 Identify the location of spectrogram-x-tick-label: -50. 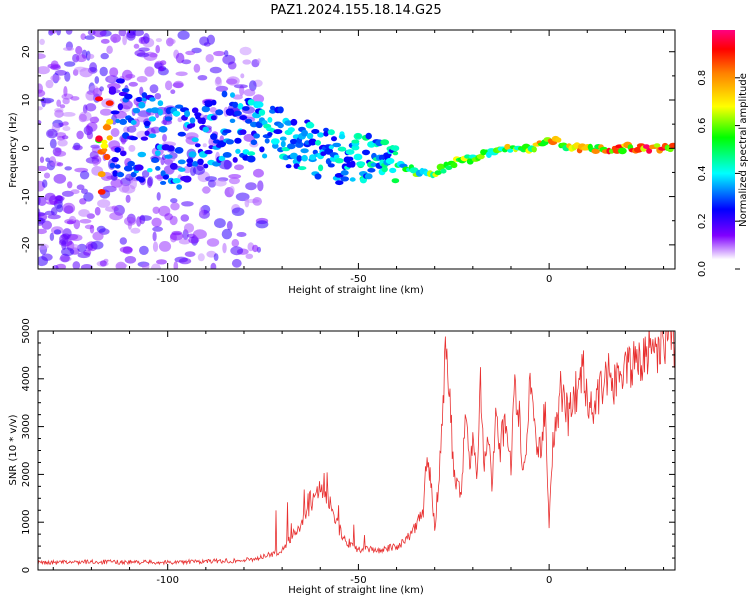
(358, 279).